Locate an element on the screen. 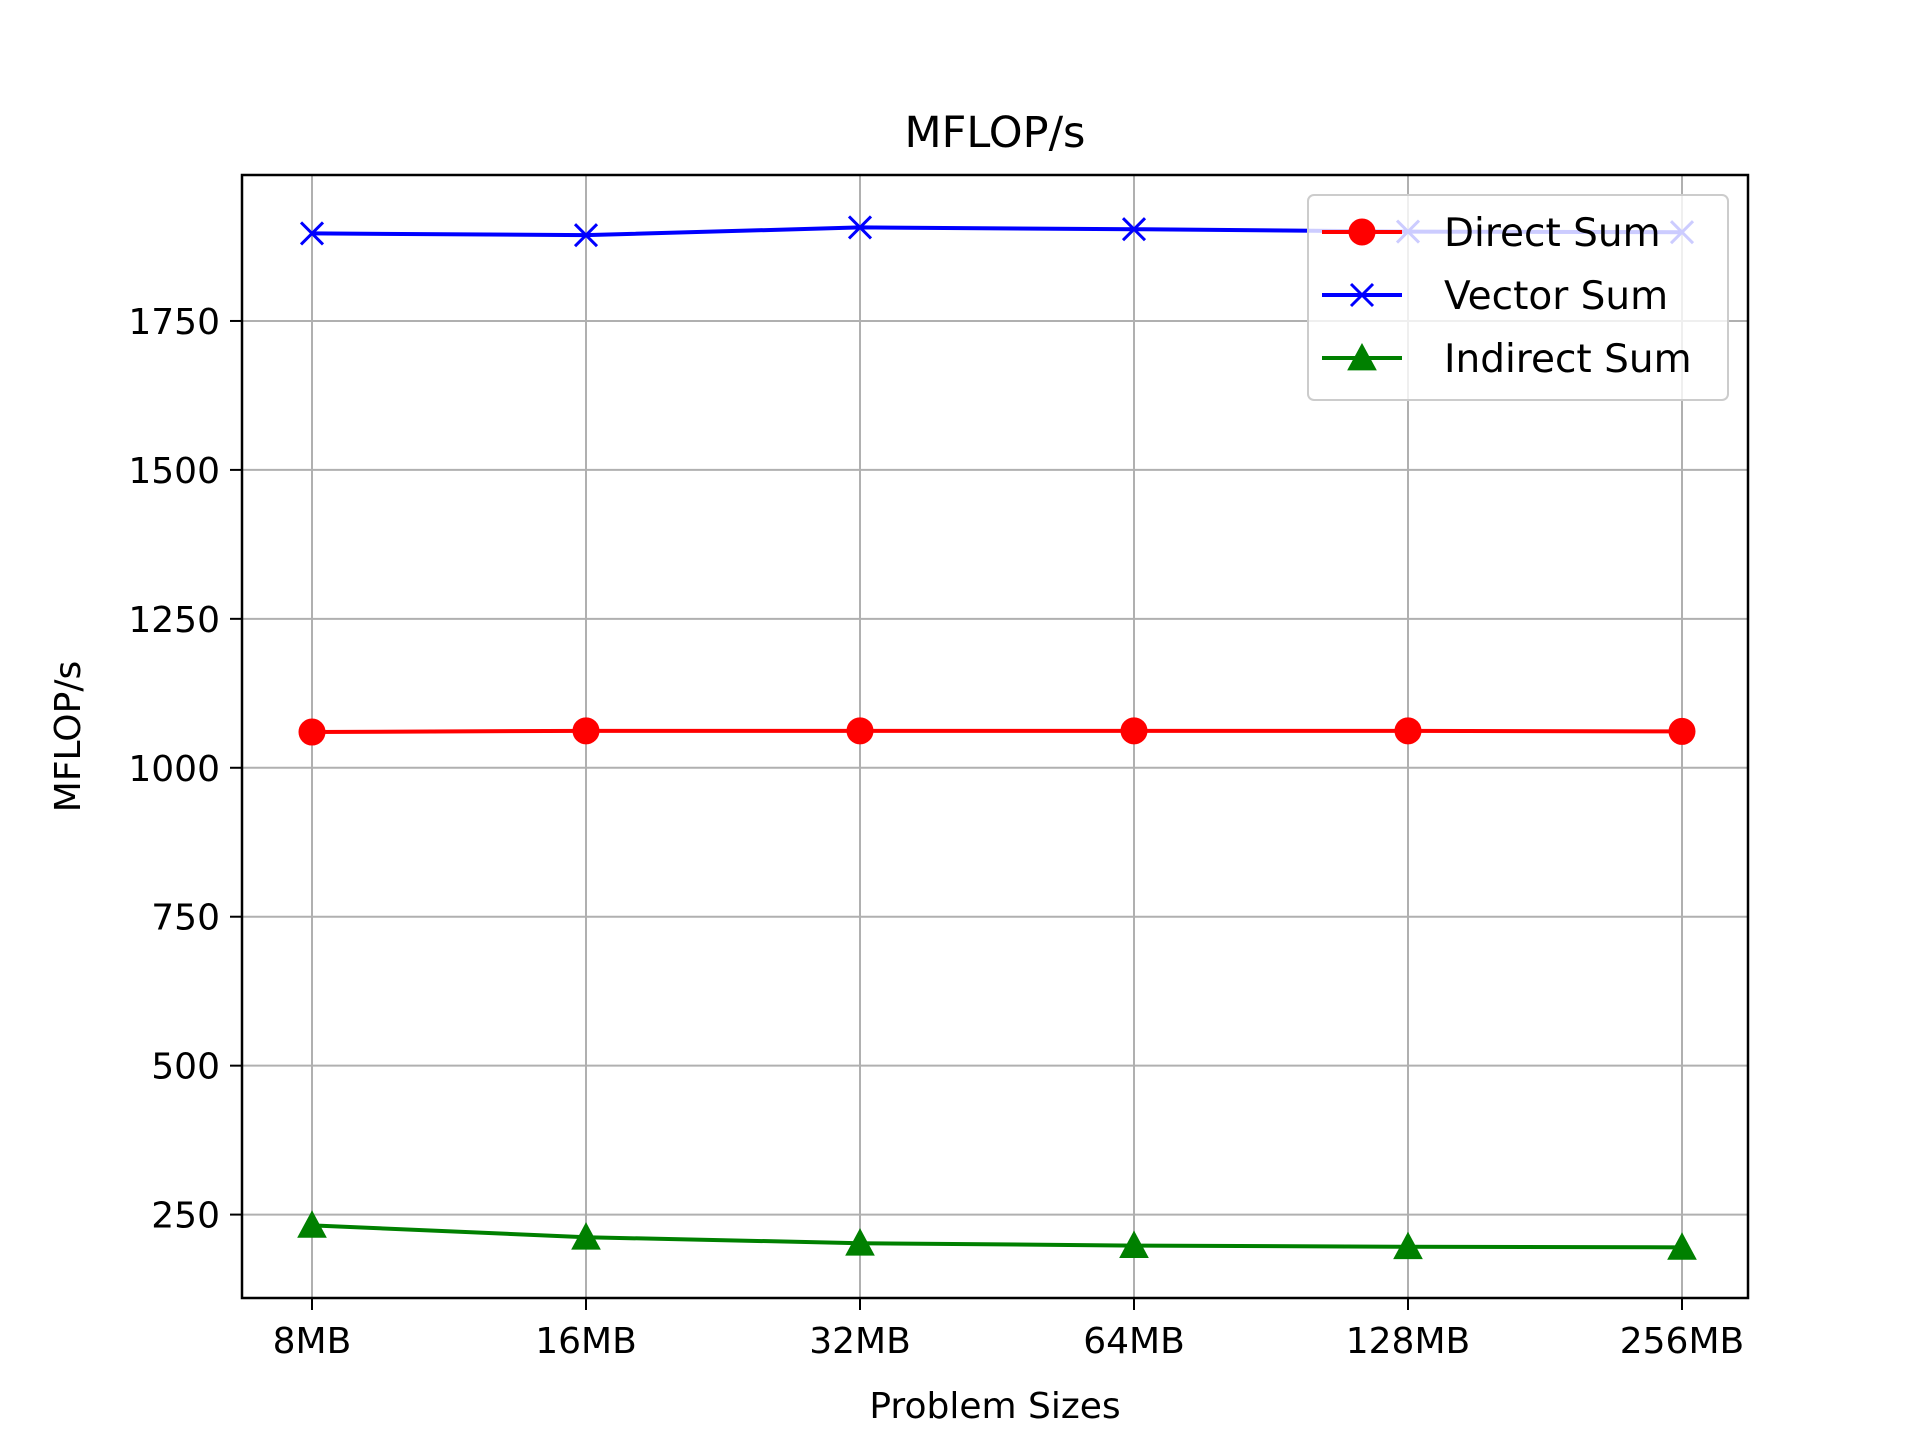  legend-item: Indirect Sum is located at coordinates (1507, 359).